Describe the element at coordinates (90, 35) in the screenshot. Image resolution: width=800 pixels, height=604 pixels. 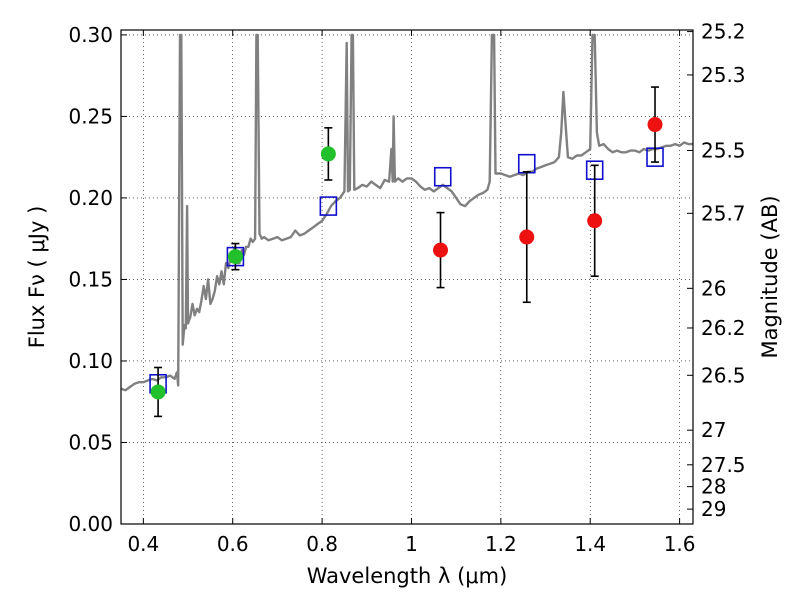
I see `y-tick-label-6: 0.30` at that location.